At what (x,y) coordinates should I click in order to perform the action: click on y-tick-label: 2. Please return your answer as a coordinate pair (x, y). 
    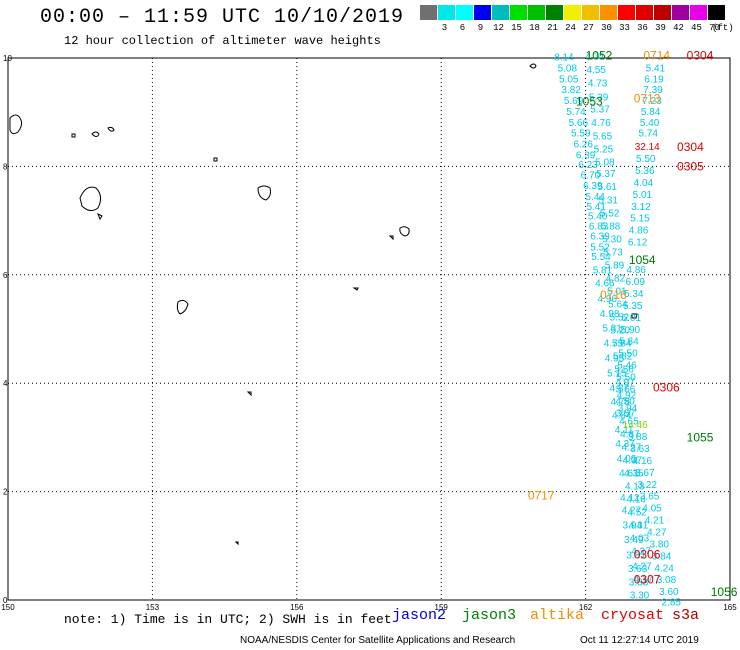
    Looking at the image, I should click on (5, 492).